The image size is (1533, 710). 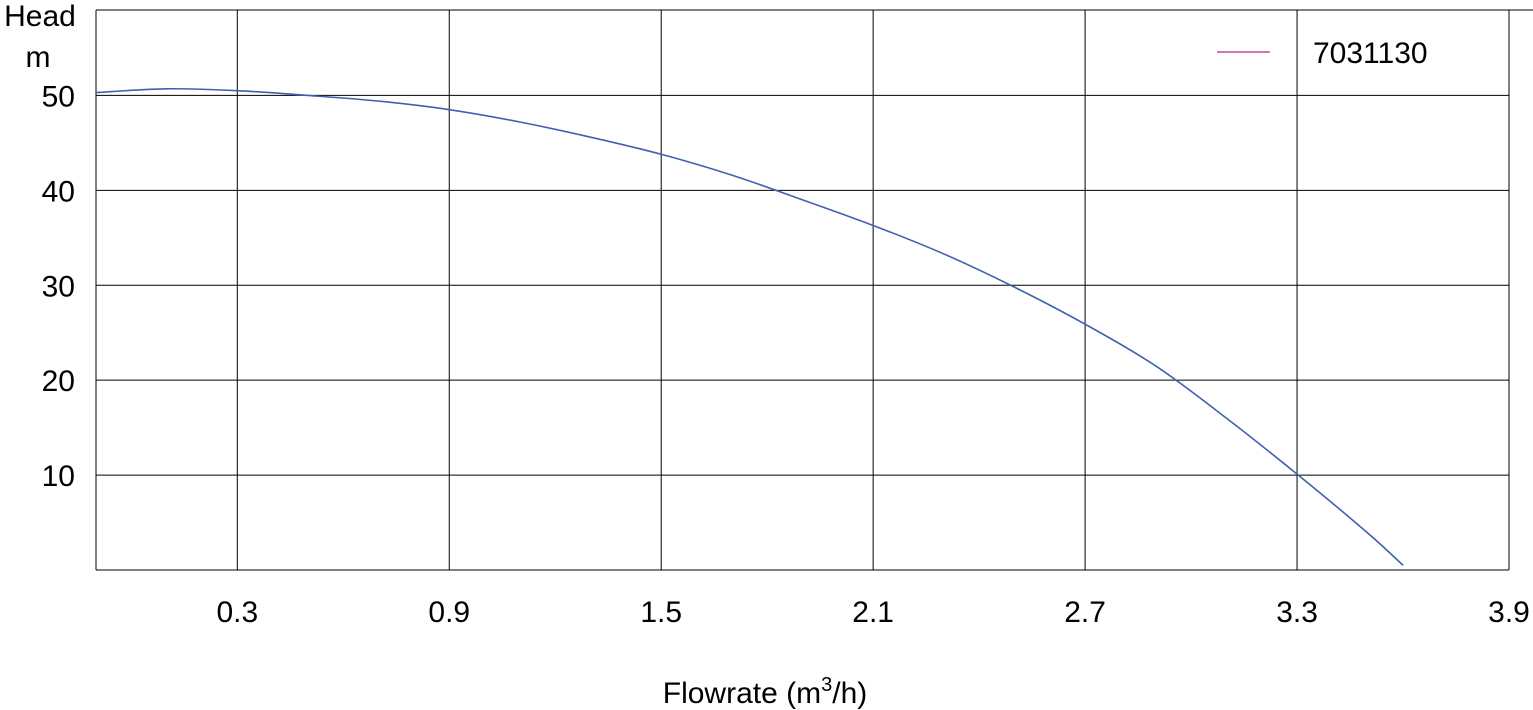 I want to click on x-tick-labels: 0.3 0.9 1.5 2.1 2.7 3.3 3.9, so click(x=872, y=612).